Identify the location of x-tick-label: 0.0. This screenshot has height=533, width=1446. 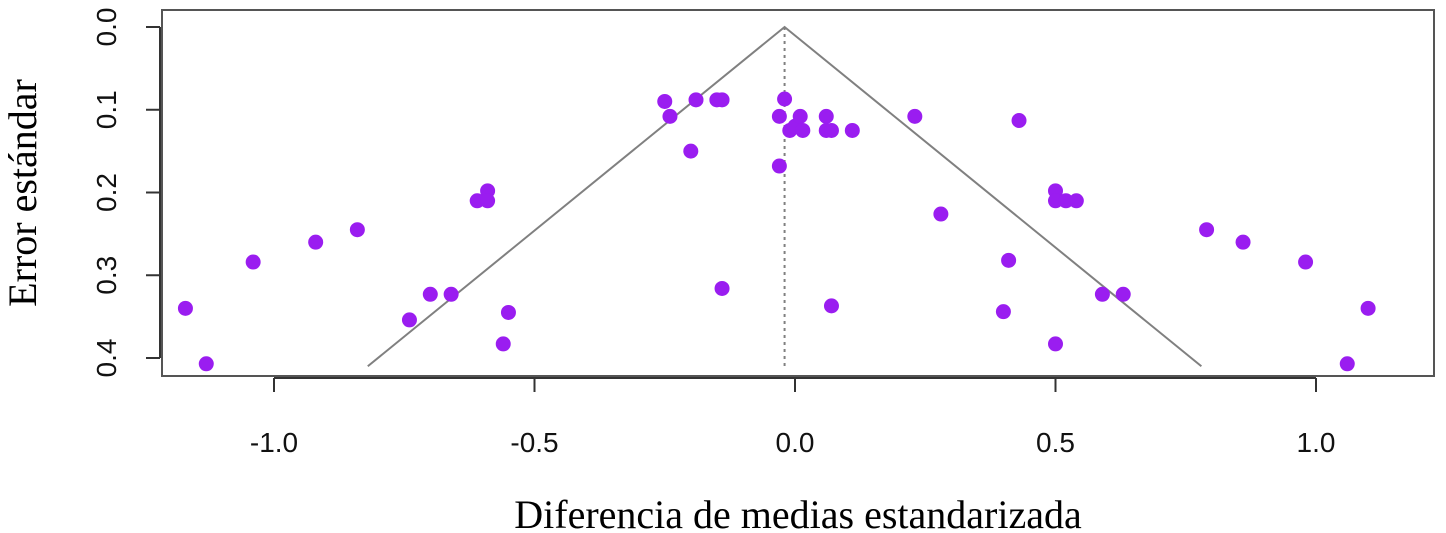
(795, 442).